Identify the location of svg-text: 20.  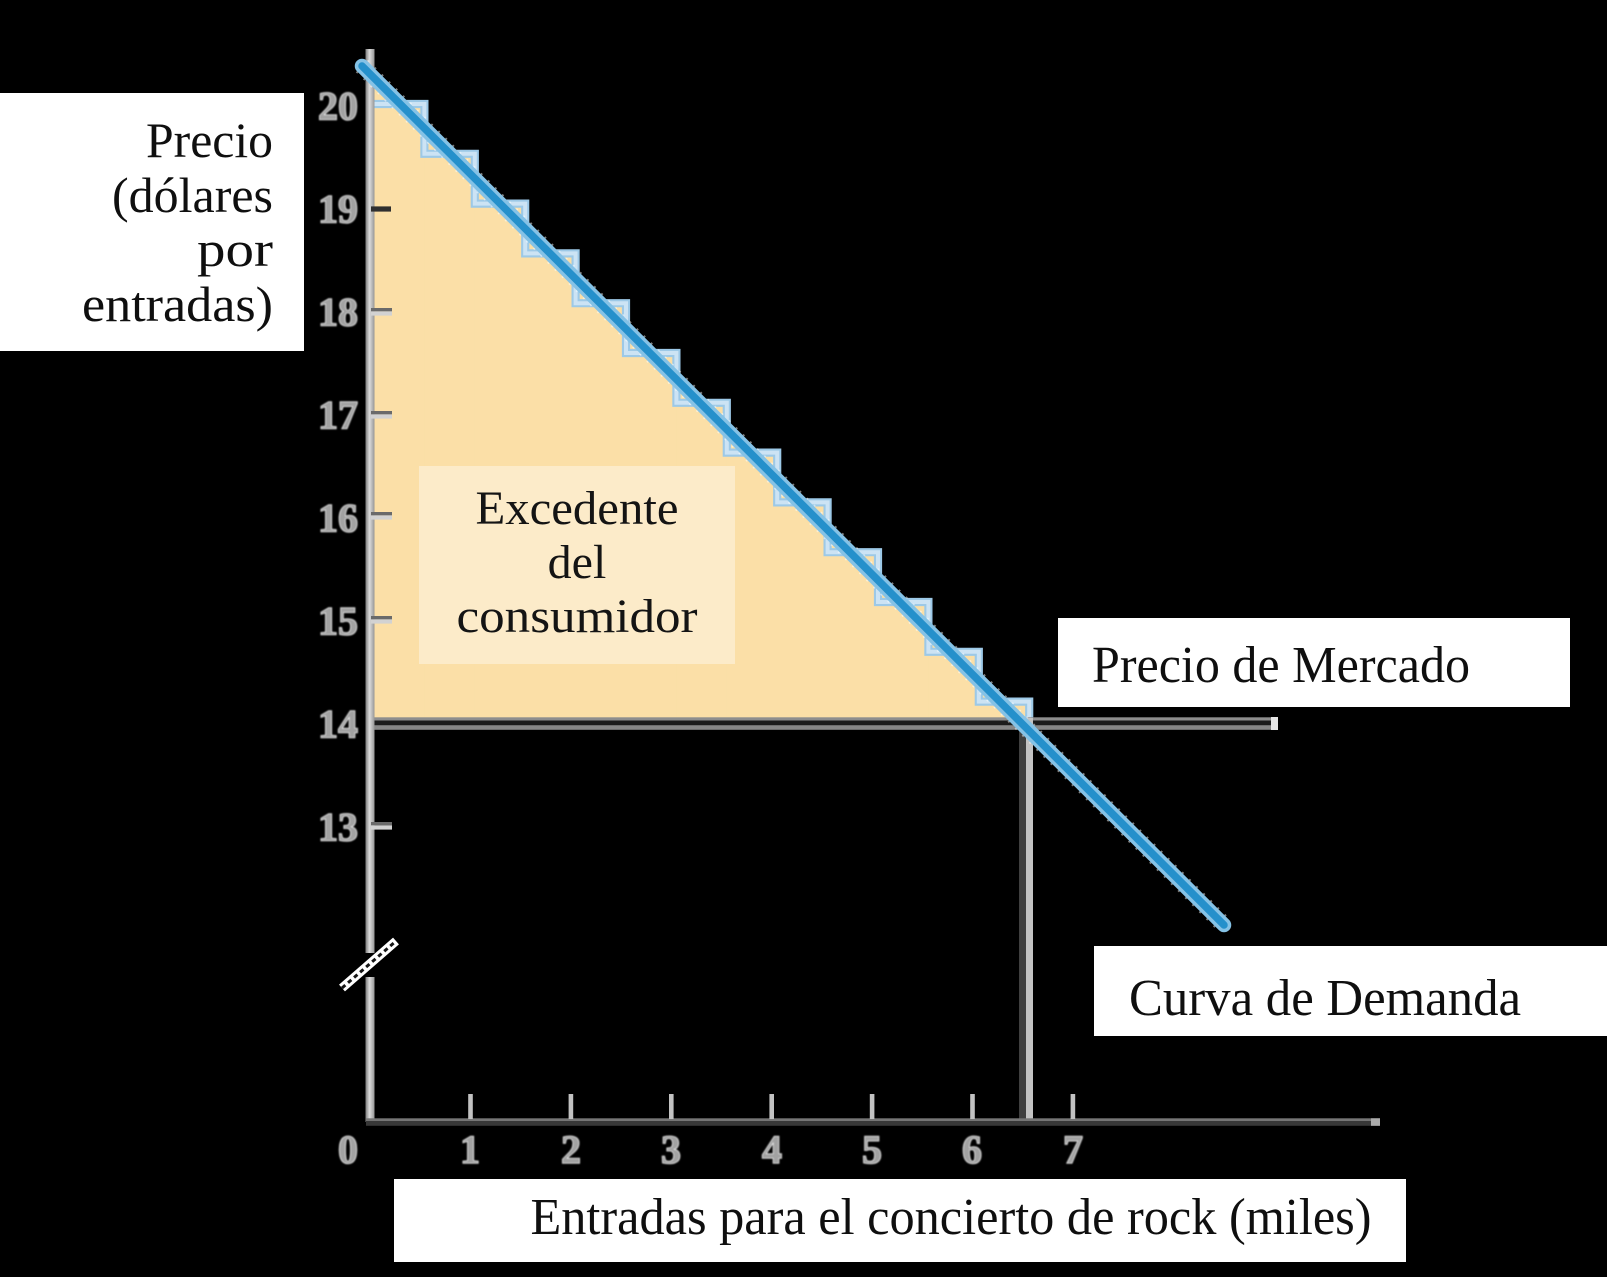
(338, 106).